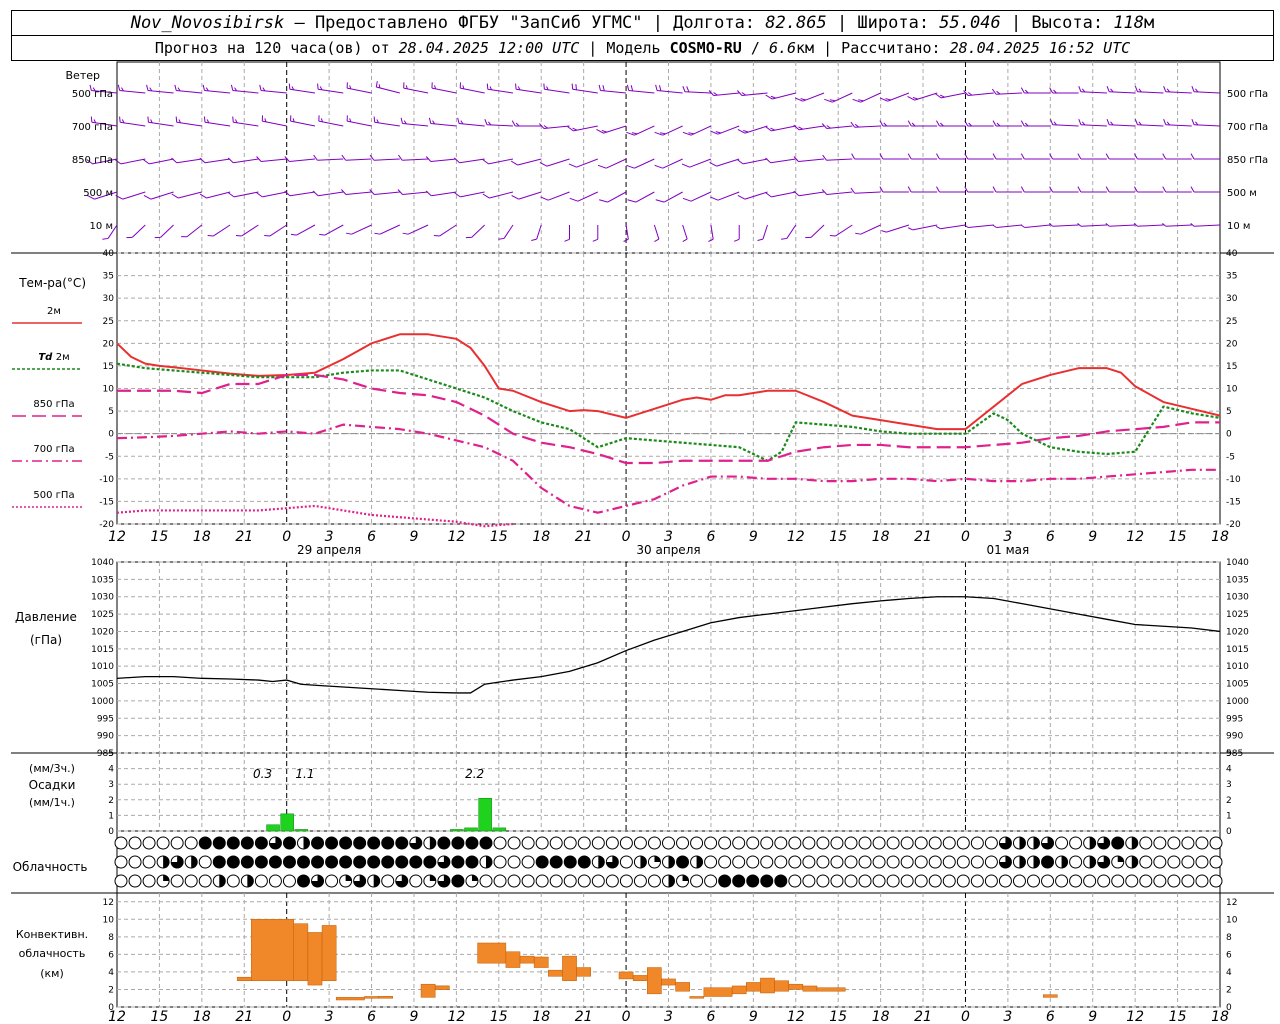  Describe the element at coordinates (111, 955) in the screenshot. I see `conv-tick-label: 6` at that location.